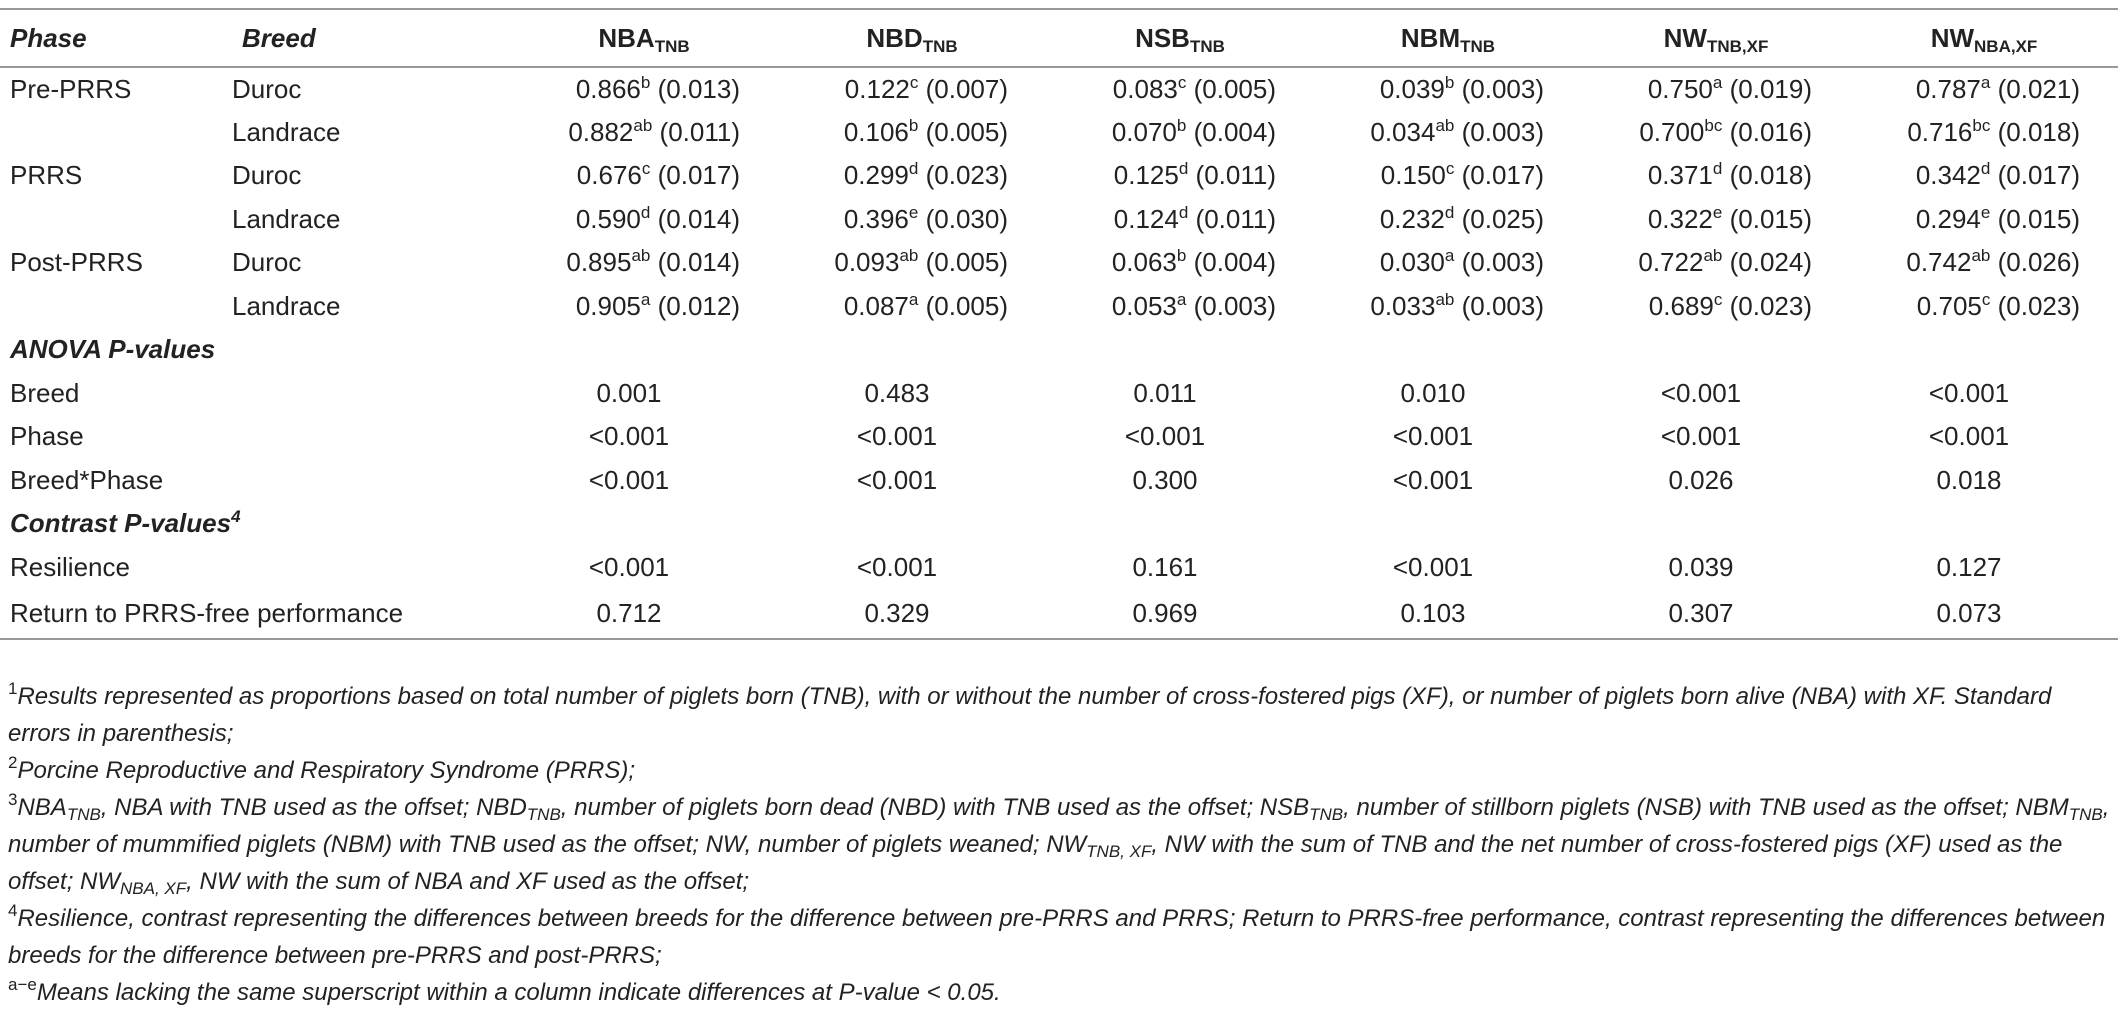  What do you see at coordinates (267, 262) in the screenshot?
I see `breed-cell: Duroc` at bounding box center [267, 262].